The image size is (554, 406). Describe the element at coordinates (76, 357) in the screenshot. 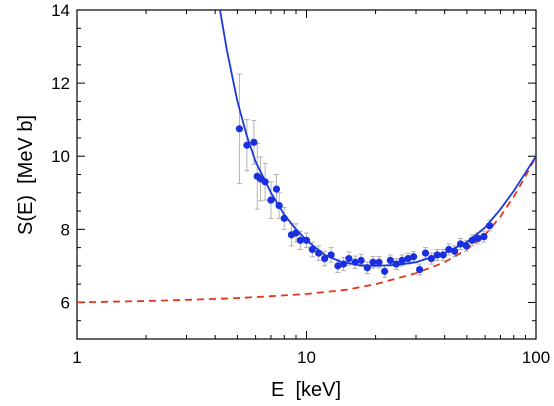

I see `x-tick-label: 1` at that location.